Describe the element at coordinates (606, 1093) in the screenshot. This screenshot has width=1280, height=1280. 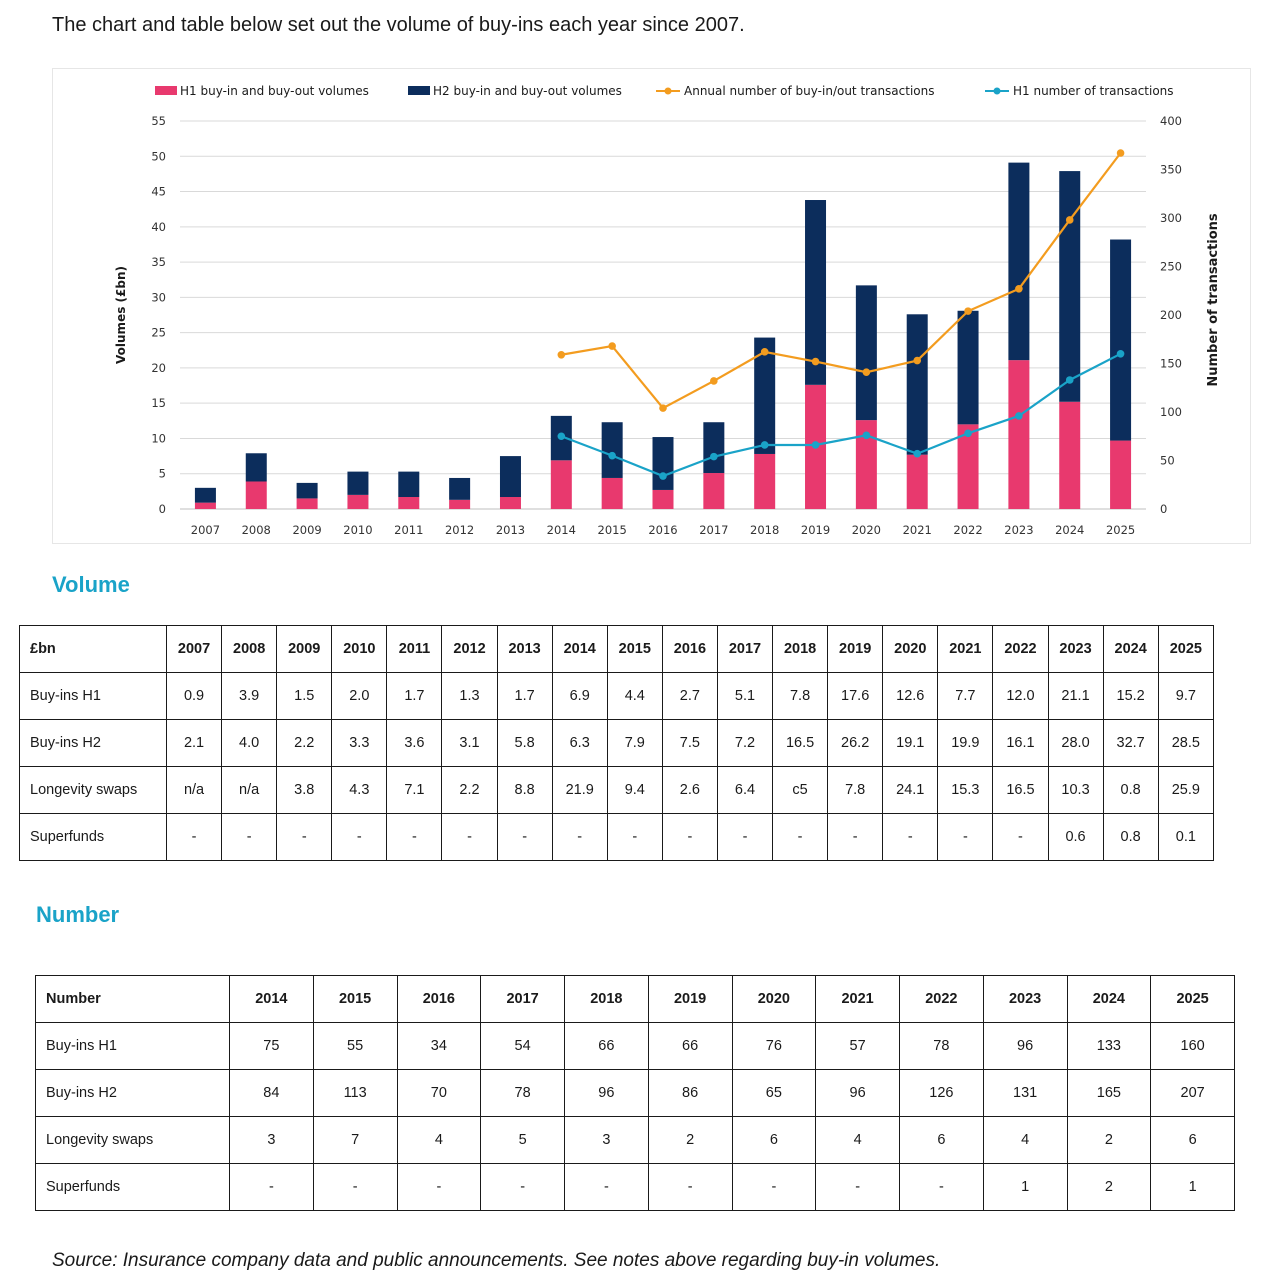
I see `table-cell: 96` at that location.